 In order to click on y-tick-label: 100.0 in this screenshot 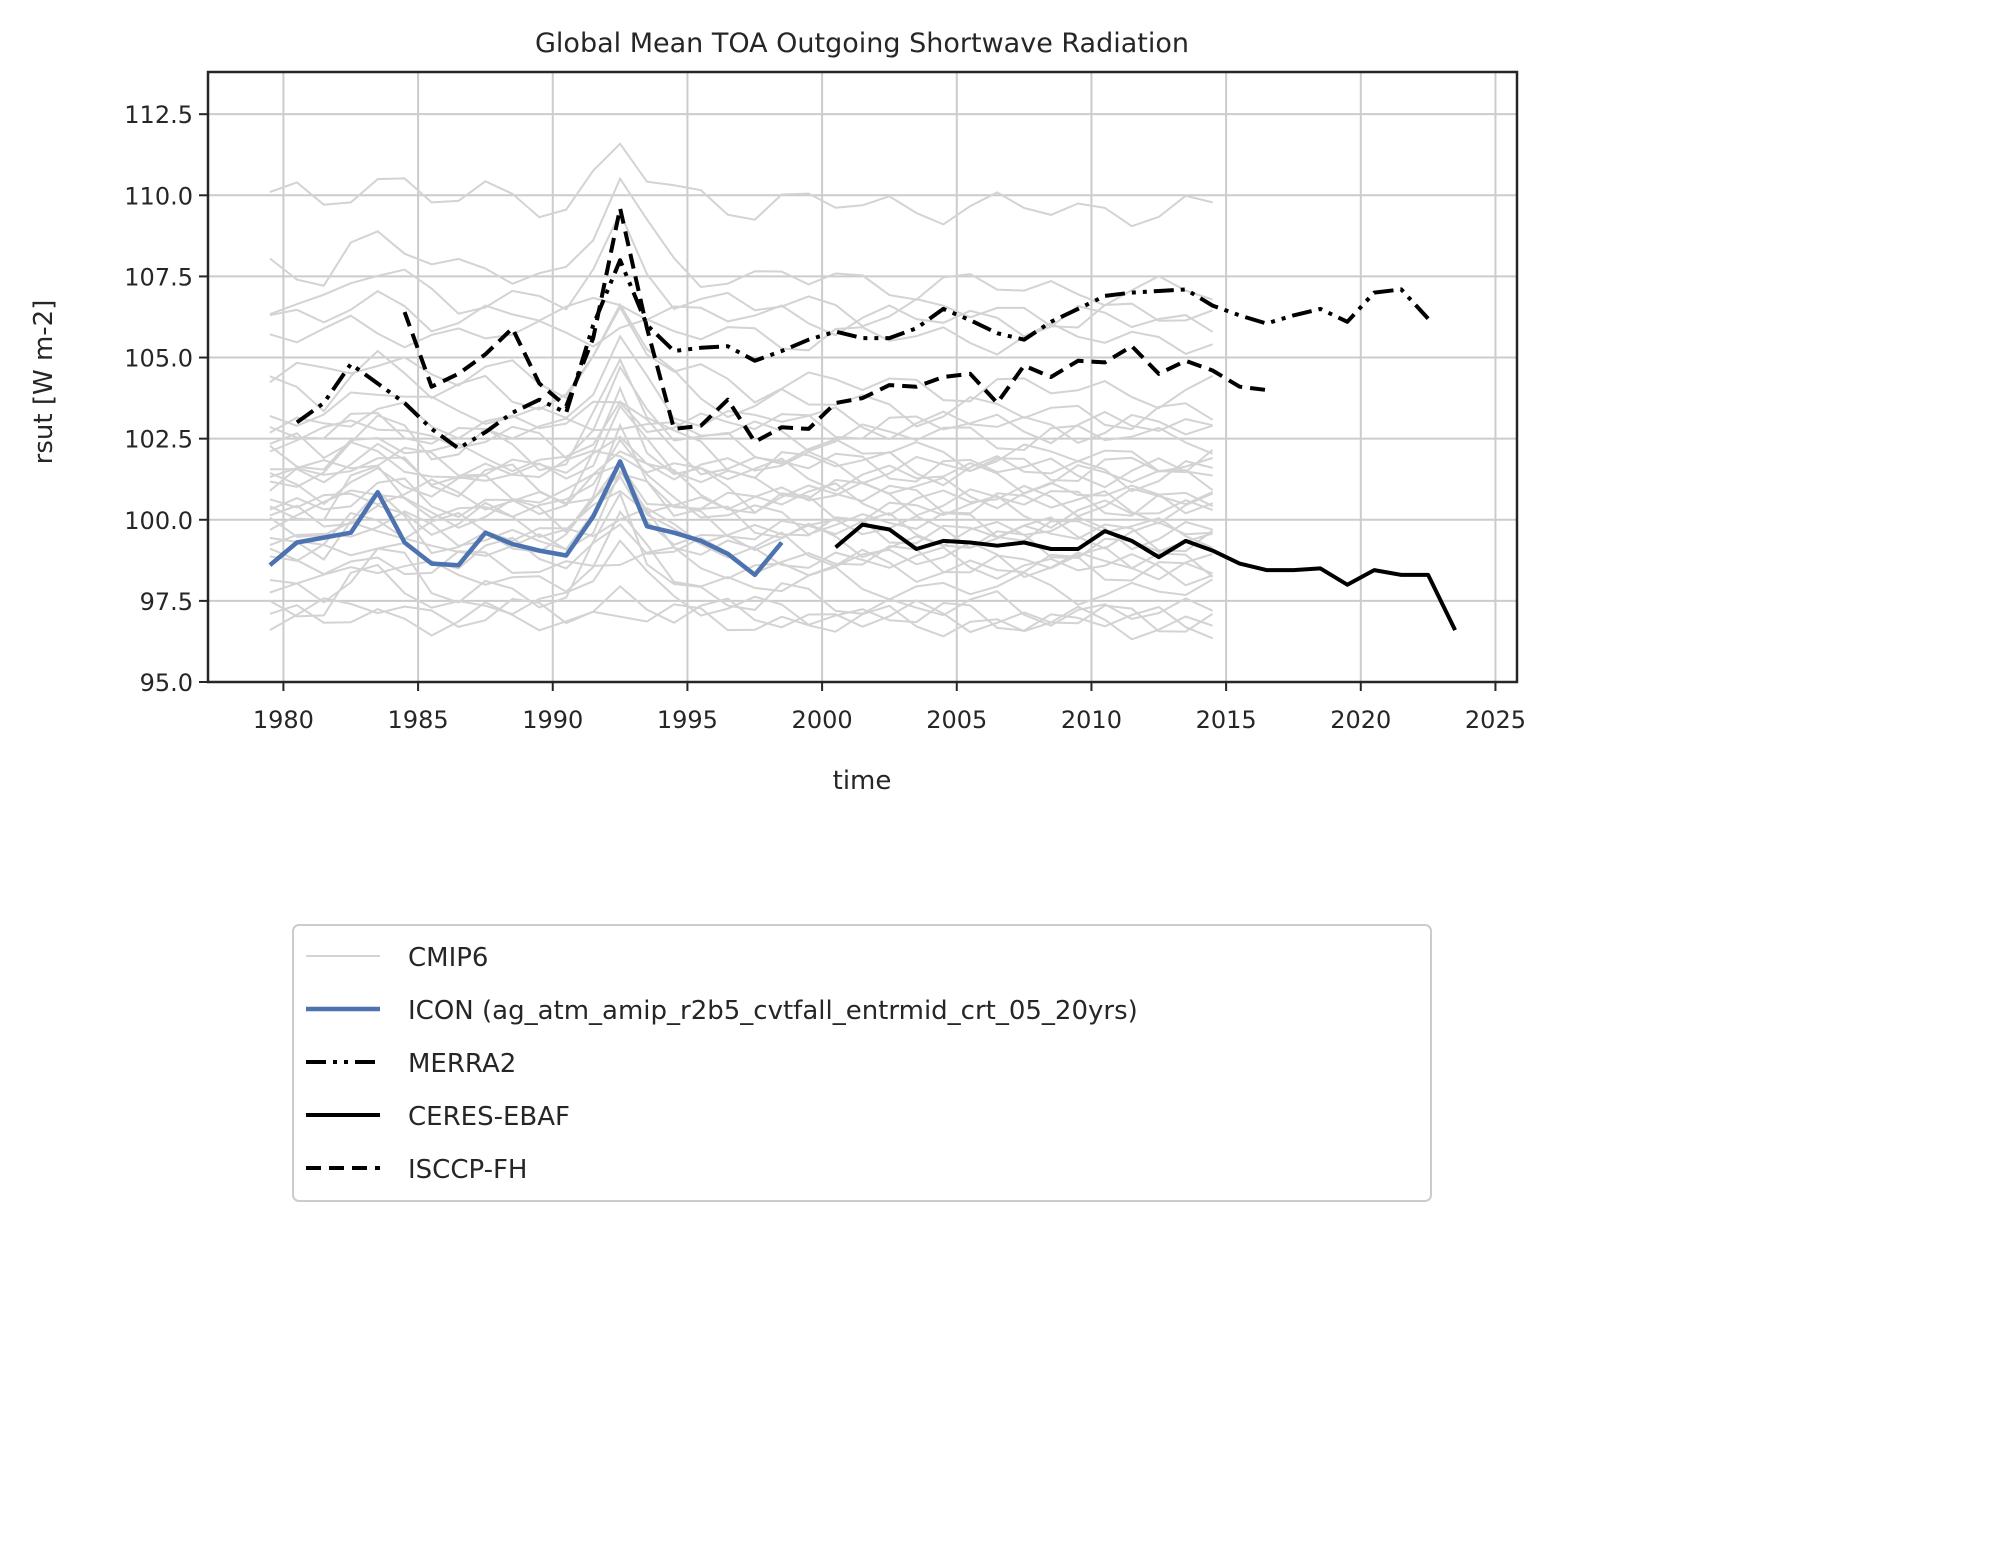, I will do `click(158, 521)`.